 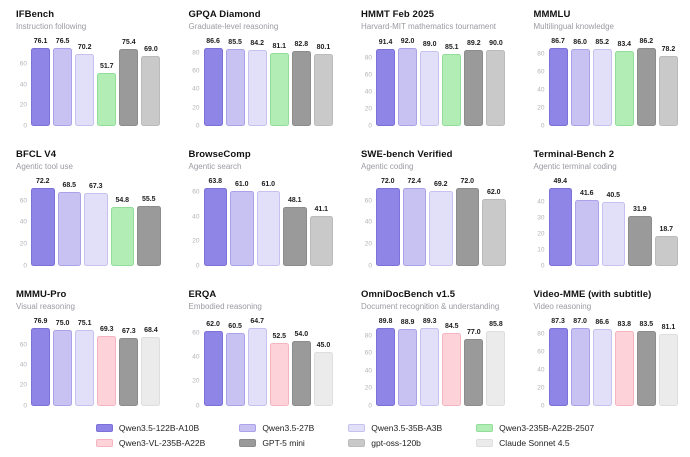 I want to click on chart-subtitle: Visual reasoning, so click(x=46, y=306).